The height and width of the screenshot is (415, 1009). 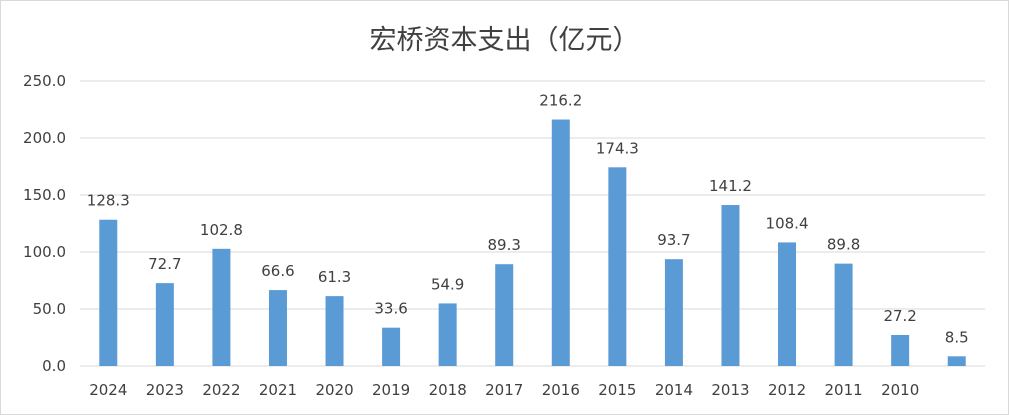 What do you see at coordinates (221, 390) in the screenshot?
I see `x-tick-label: 2022` at bounding box center [221, 390].